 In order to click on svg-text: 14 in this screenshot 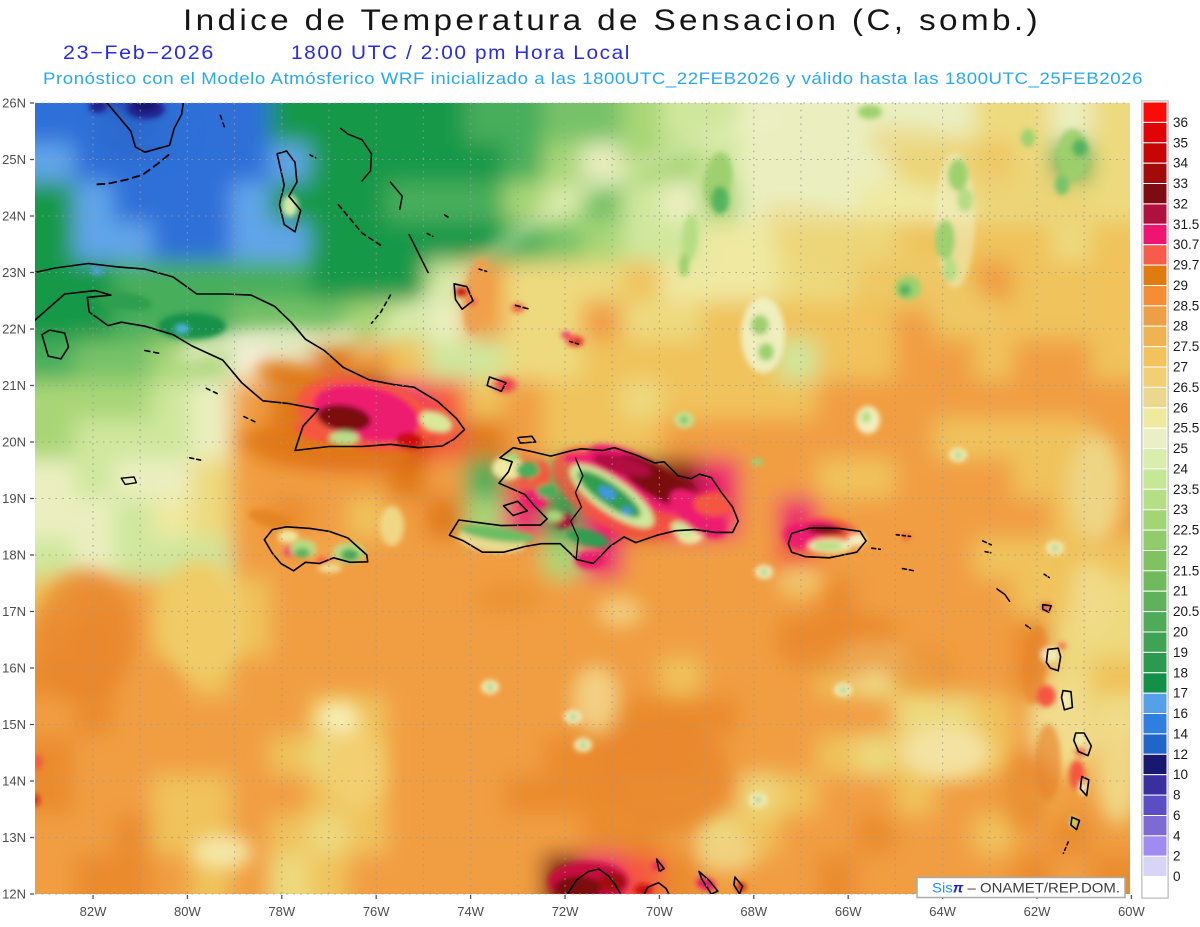, I will do `click(1181, 733)`.